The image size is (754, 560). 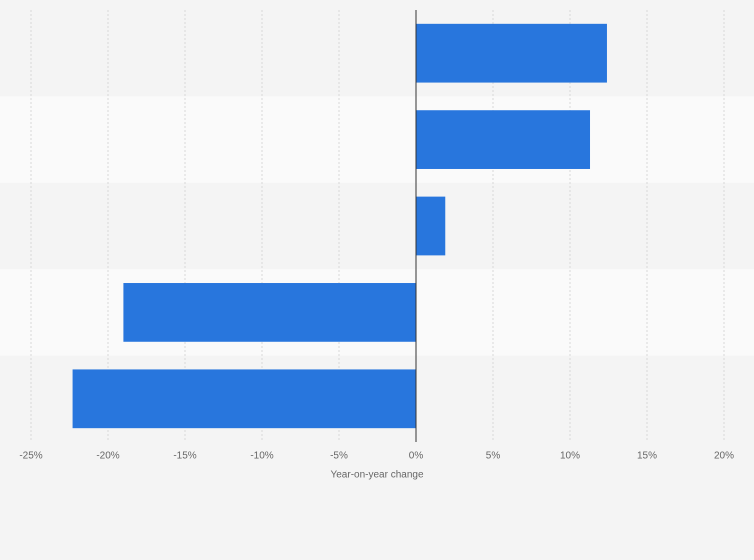 What do you see at coordinates (339, 456) in the screenshot?
I see `x-tick-label: -5%` at bounding box center [339, 456].